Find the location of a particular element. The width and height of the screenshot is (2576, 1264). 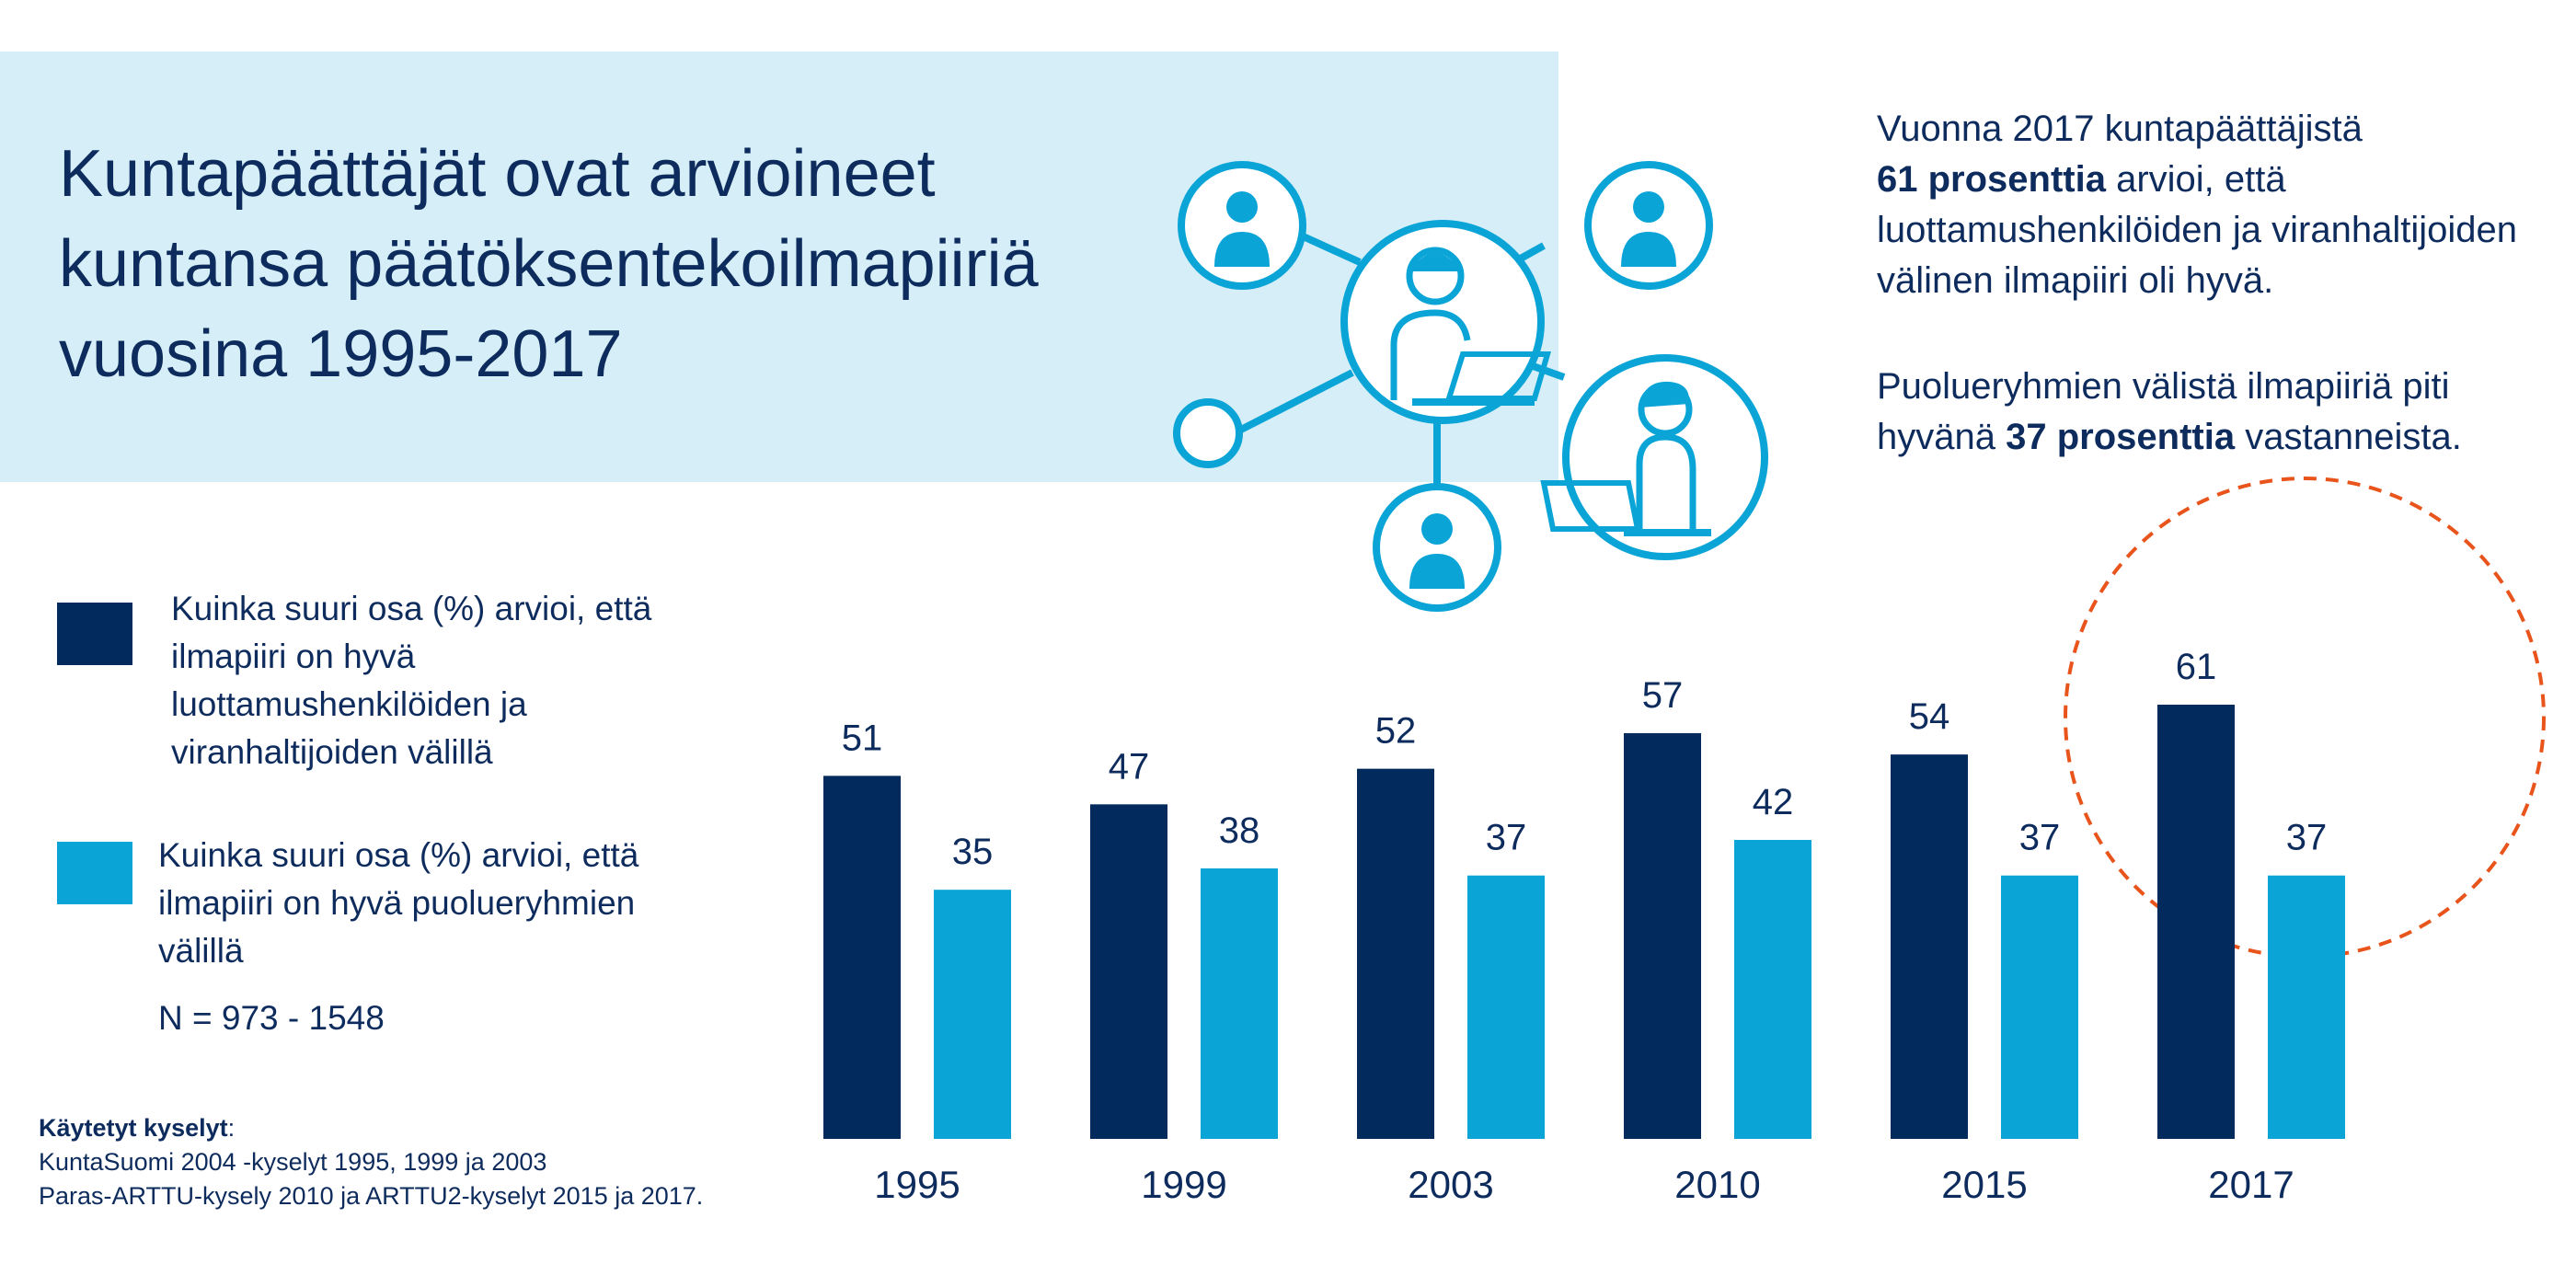

legend-swatch-light is located at coordinates (94, 873).